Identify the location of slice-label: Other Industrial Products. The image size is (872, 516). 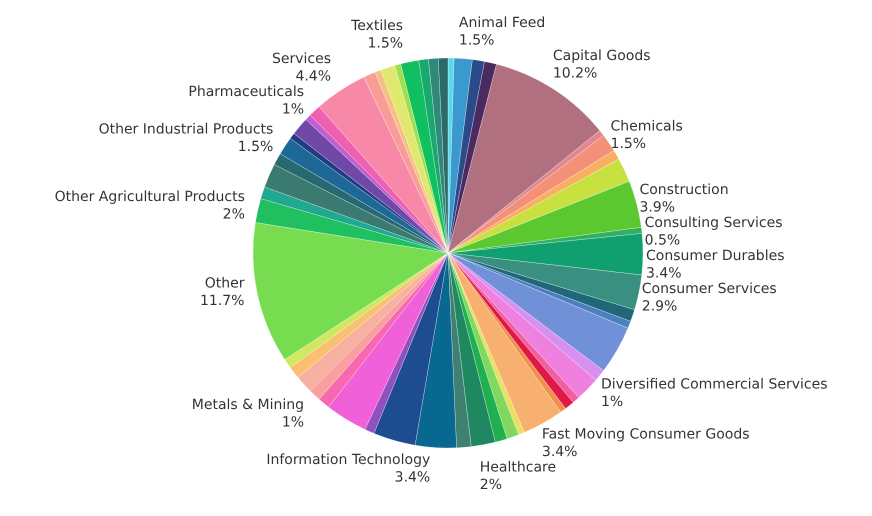
(186, 130).